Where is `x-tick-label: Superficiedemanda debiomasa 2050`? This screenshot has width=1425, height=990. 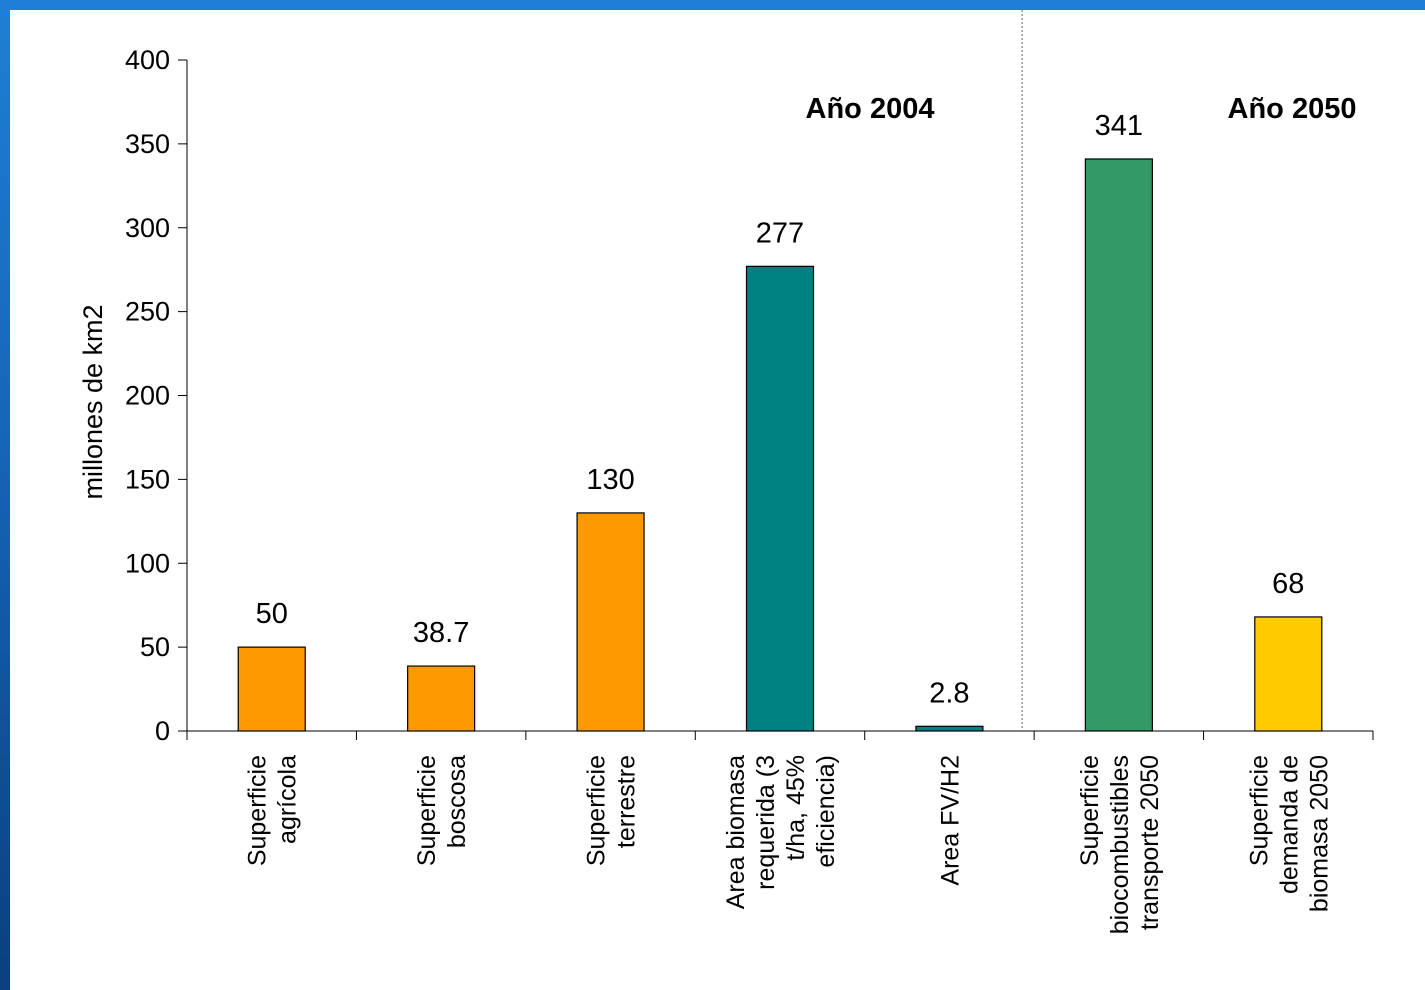 x-tick-label: Superficiedemanda debiomasa 2050 is located at coordinates (1289, 833).